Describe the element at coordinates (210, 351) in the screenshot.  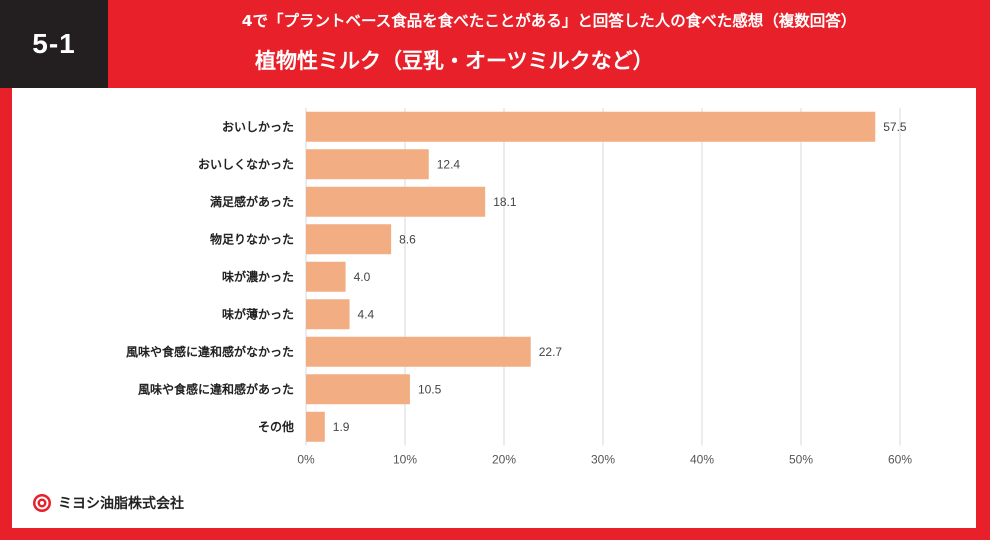
I see `category-label: 風味や食感に違和感がなかった` at that location.